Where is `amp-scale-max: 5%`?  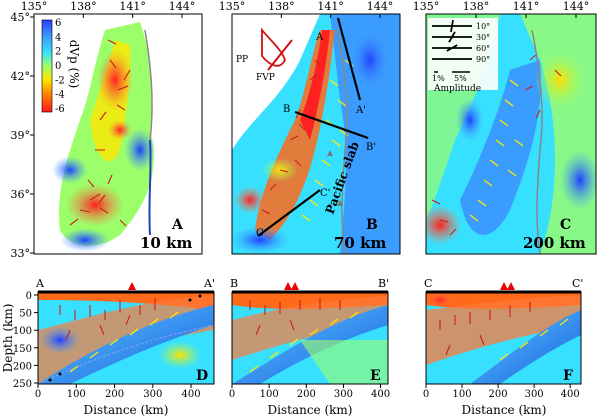
amp-scale-max: 5% is located at coordinates (460, 78).